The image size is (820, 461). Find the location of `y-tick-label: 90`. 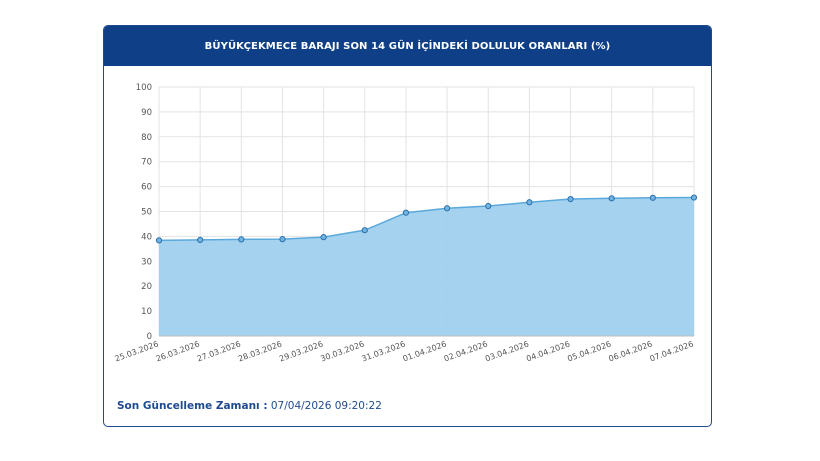

y-tick-label: 90 is located at coordinates (146, 113).